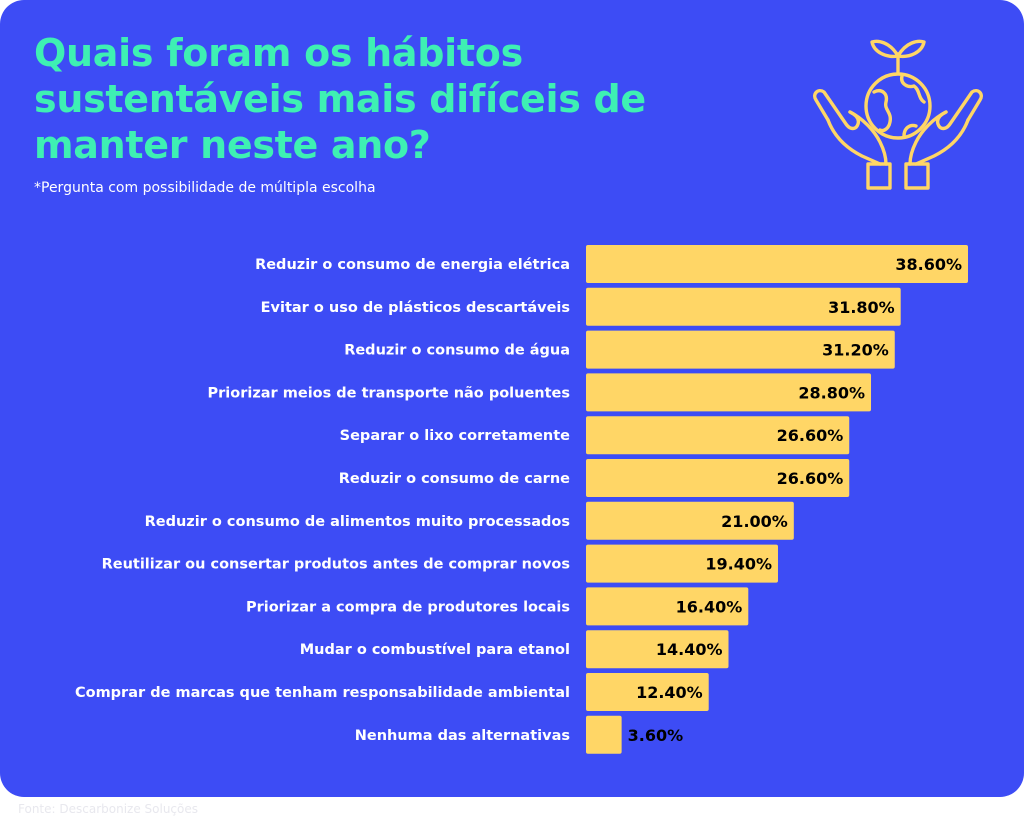  What do you see at coordinates (898, 113) in the screenshot?
I see `hands-holding-globe-sprout-icon` at bounding box center [898, 113].